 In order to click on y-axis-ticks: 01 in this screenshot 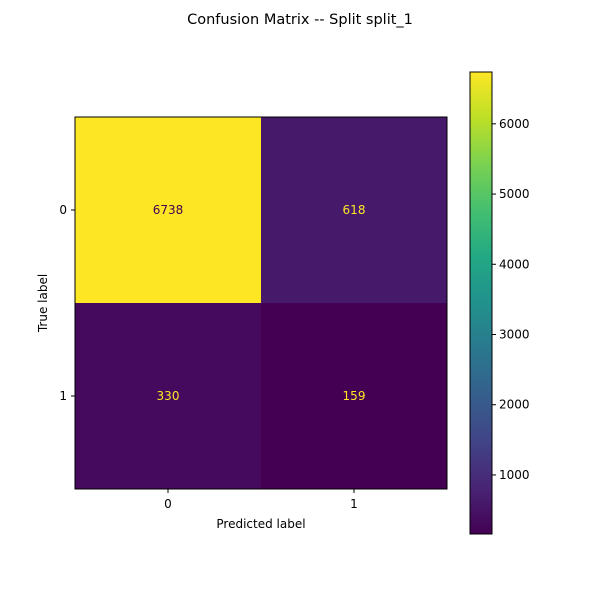, I will do `click(67, 303)`.